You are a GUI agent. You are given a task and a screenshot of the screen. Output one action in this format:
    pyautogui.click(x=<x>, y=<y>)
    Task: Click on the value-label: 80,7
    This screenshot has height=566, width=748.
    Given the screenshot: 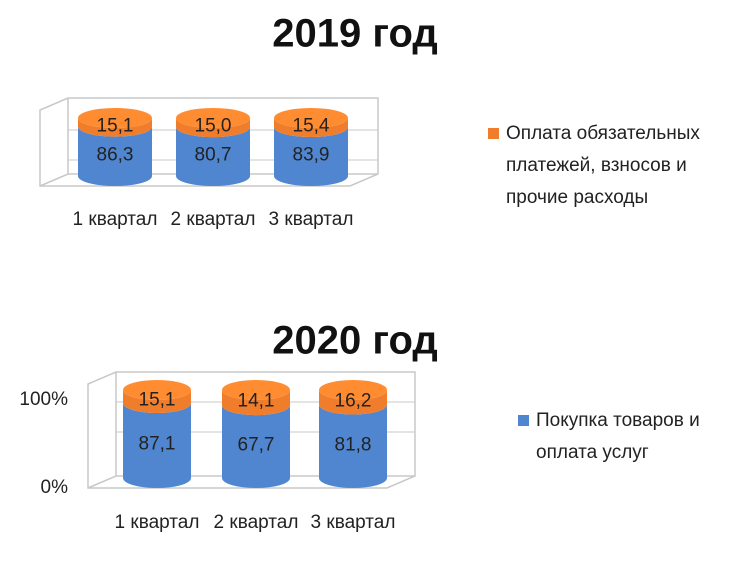 What is the action you would take?
    pyautogui.click(x=213, y=155)
    